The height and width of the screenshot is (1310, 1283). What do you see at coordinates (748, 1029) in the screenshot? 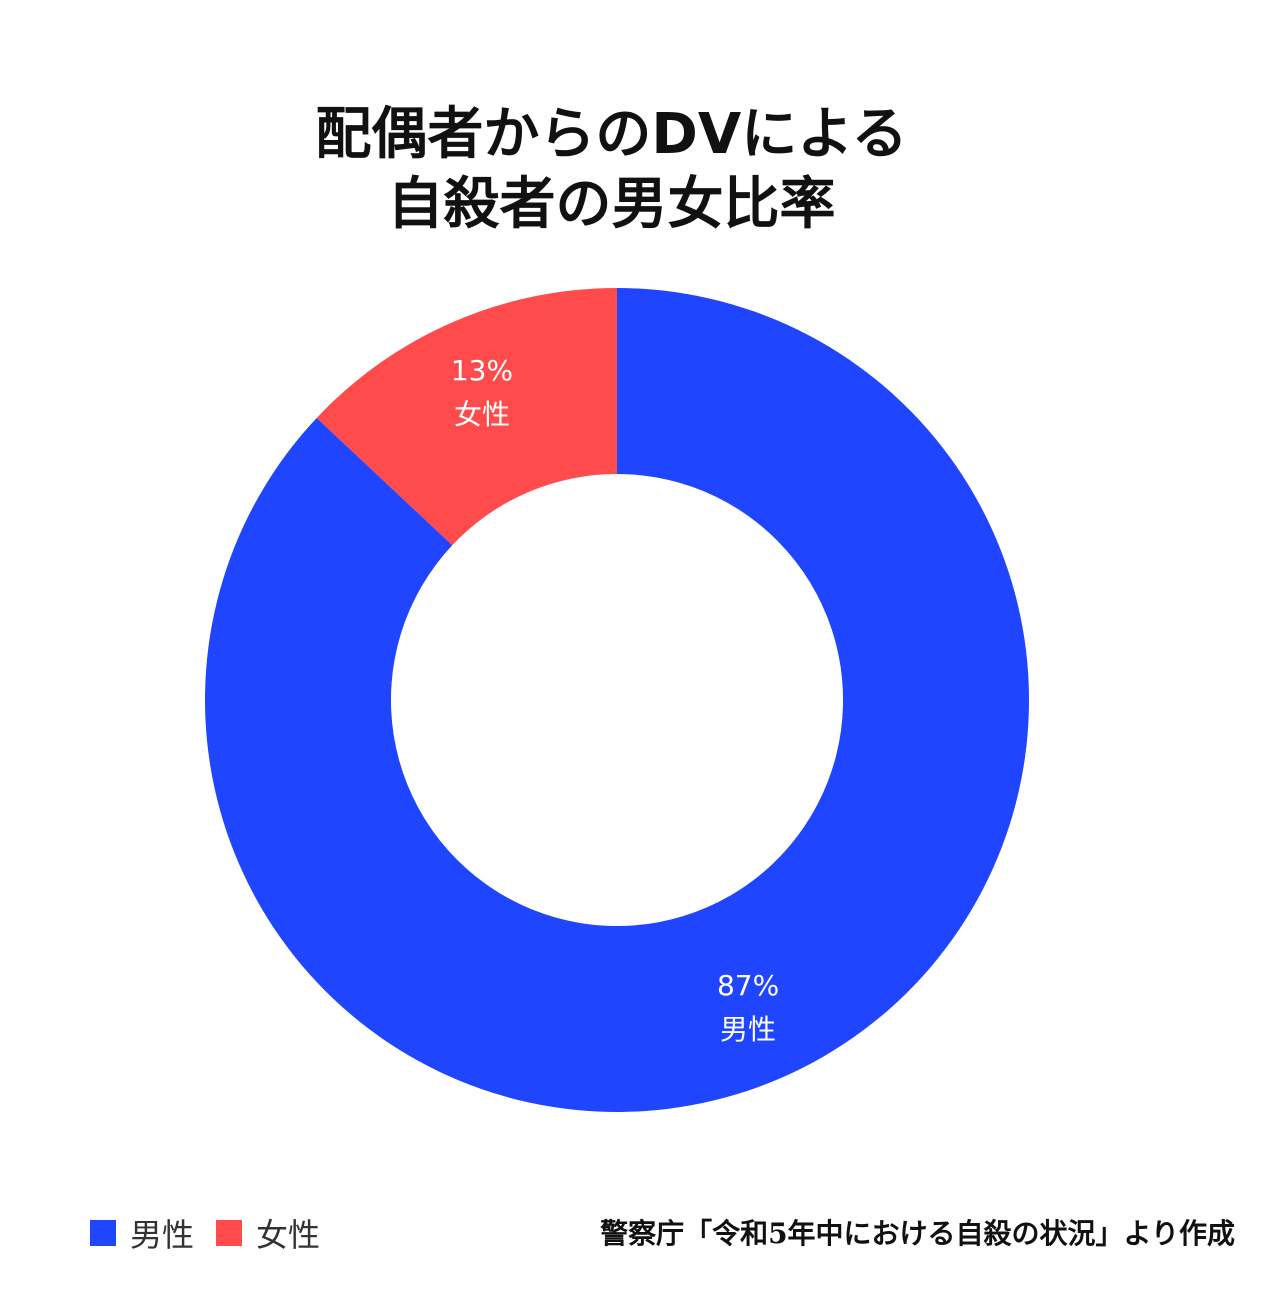
I see `slice-name-label-male: 男性` at bounding box center [748, 1029].